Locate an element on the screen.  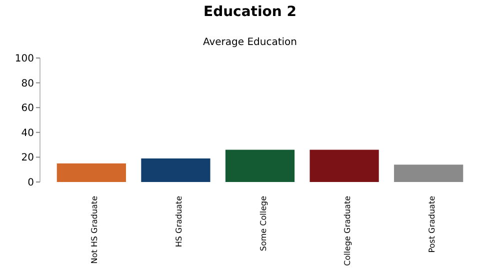
y-tick-label: 60 is located at coordinates (27, 108).